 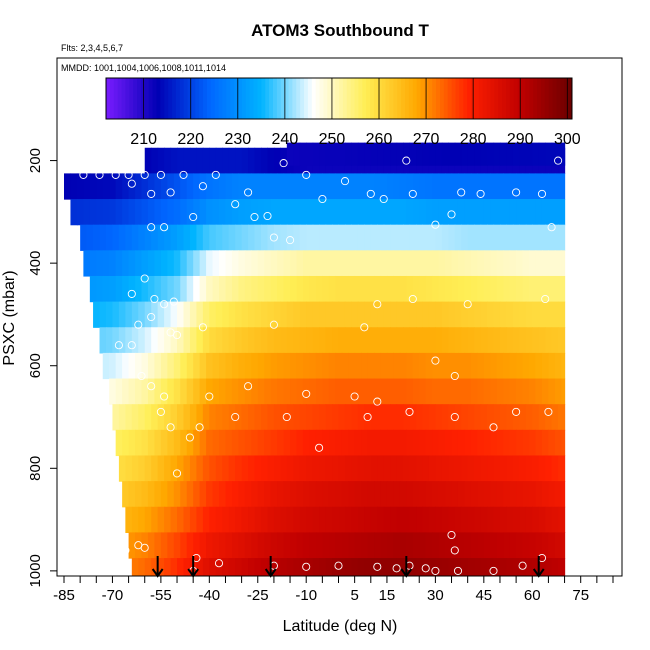 What do you see at coordinates (64, 595) in the screenshot?
I see `x-tick-label: -85` at bounding box center [64, 595].